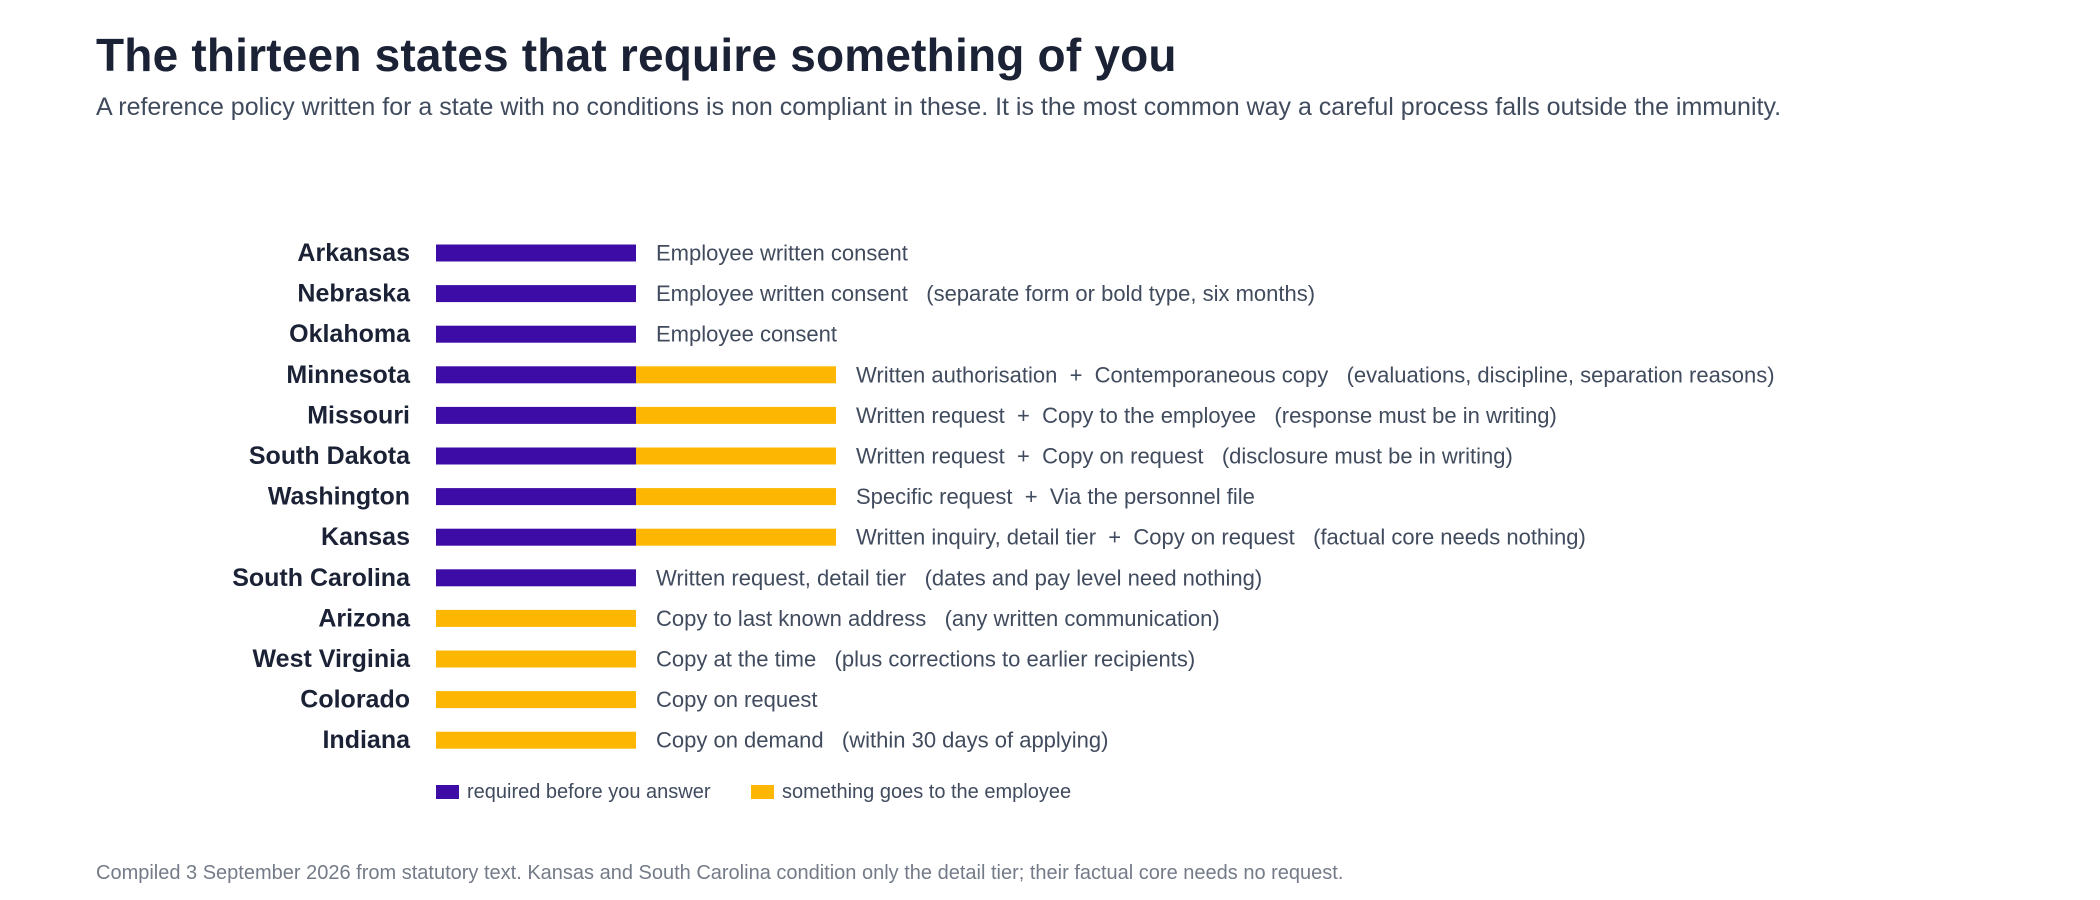  I want to click on state-label-washington: Washington, so click(339, 497).